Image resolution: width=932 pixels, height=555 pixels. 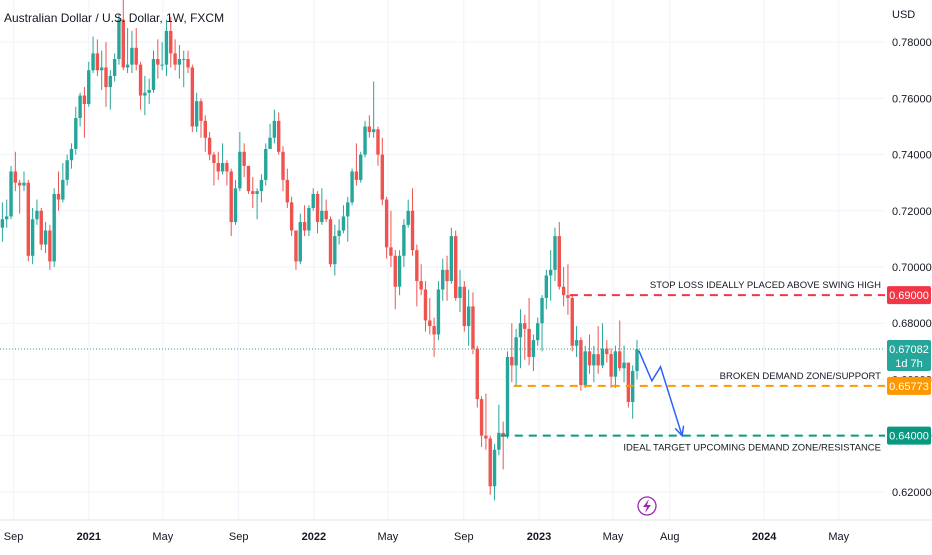 I want to click on price-tick-label: 0.62000, so click(x=912, y=493).